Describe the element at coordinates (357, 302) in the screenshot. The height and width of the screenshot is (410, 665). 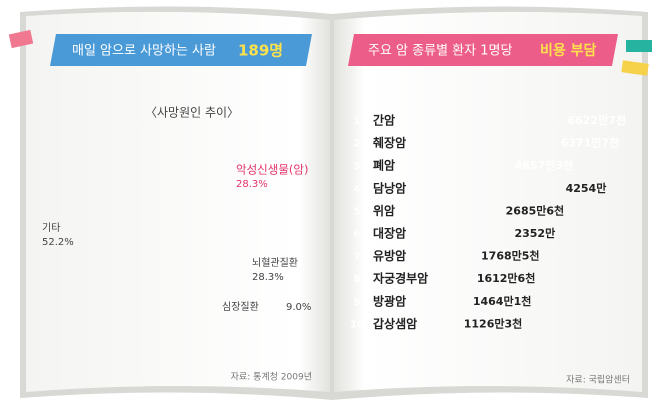
I see `rank: 9` at that location.